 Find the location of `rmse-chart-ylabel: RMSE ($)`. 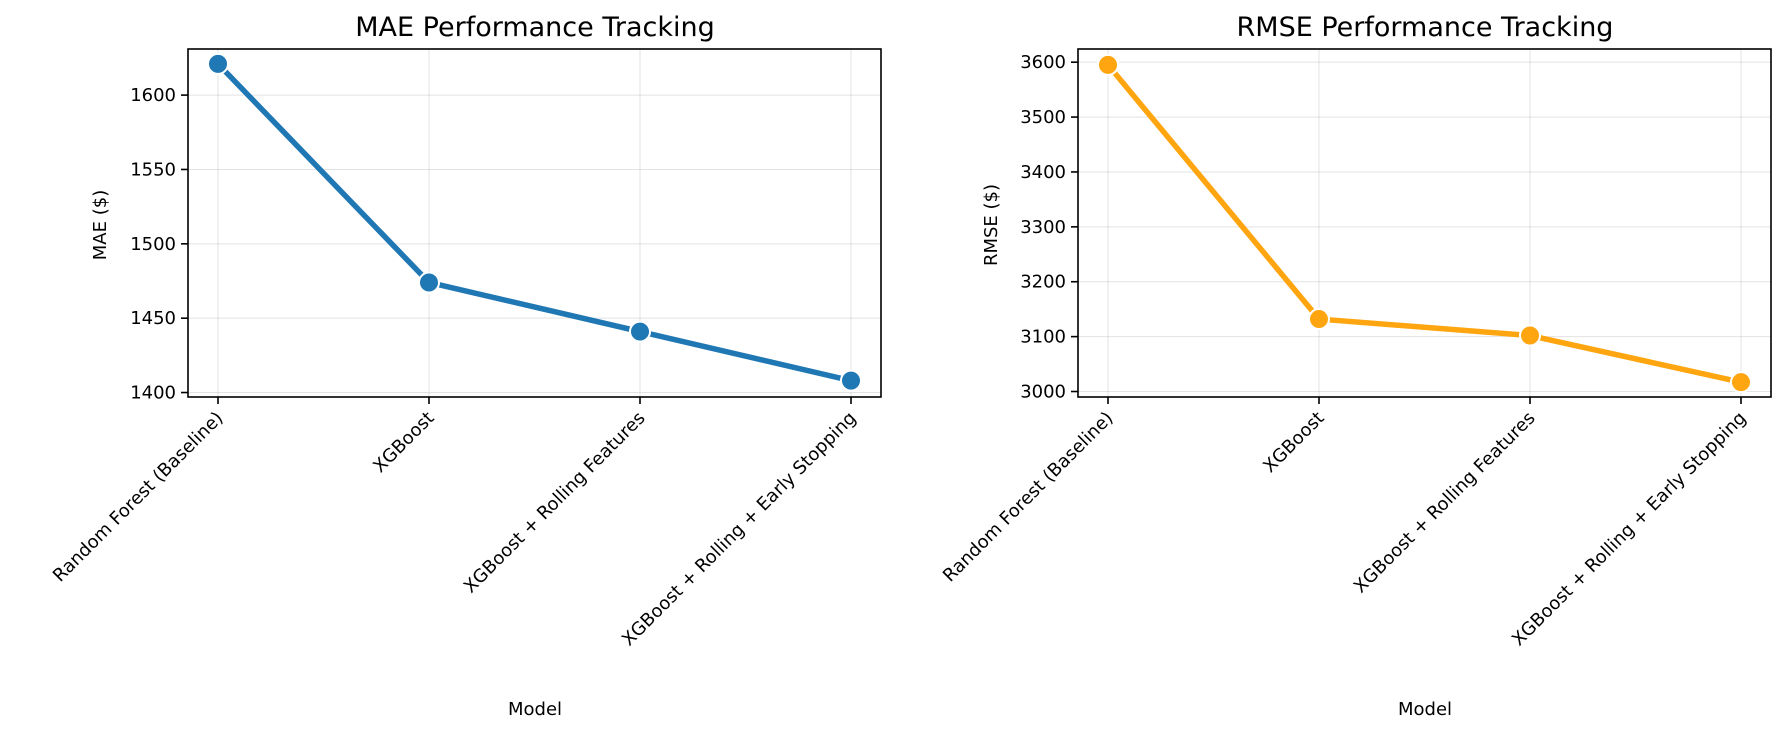

rmse-chart-ylabel: RMSE ($) is located at coordinates (991, 225).